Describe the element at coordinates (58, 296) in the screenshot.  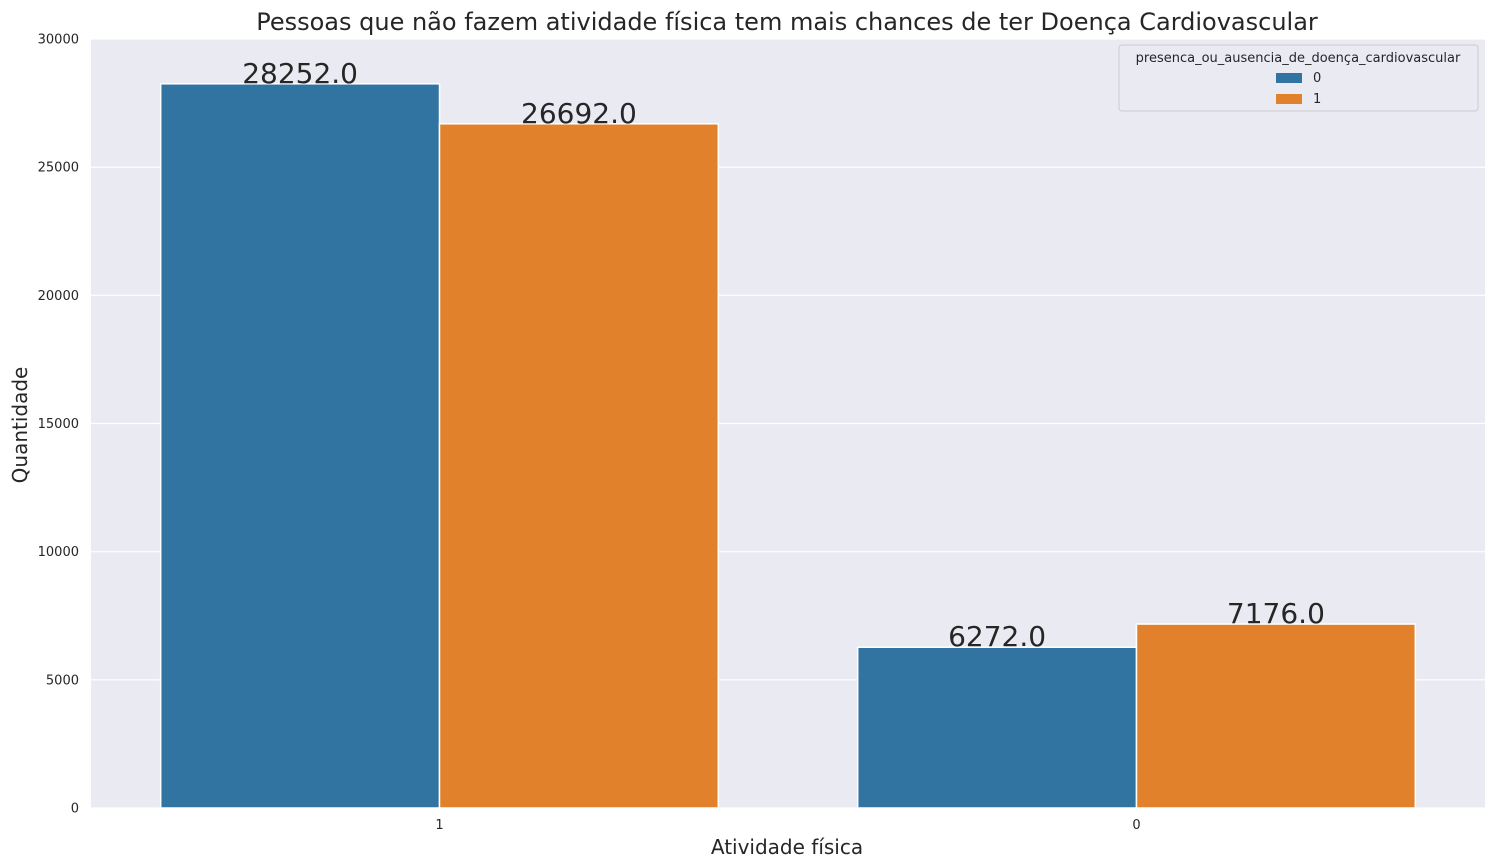
I see `y-tick-label: 20000` at that location.